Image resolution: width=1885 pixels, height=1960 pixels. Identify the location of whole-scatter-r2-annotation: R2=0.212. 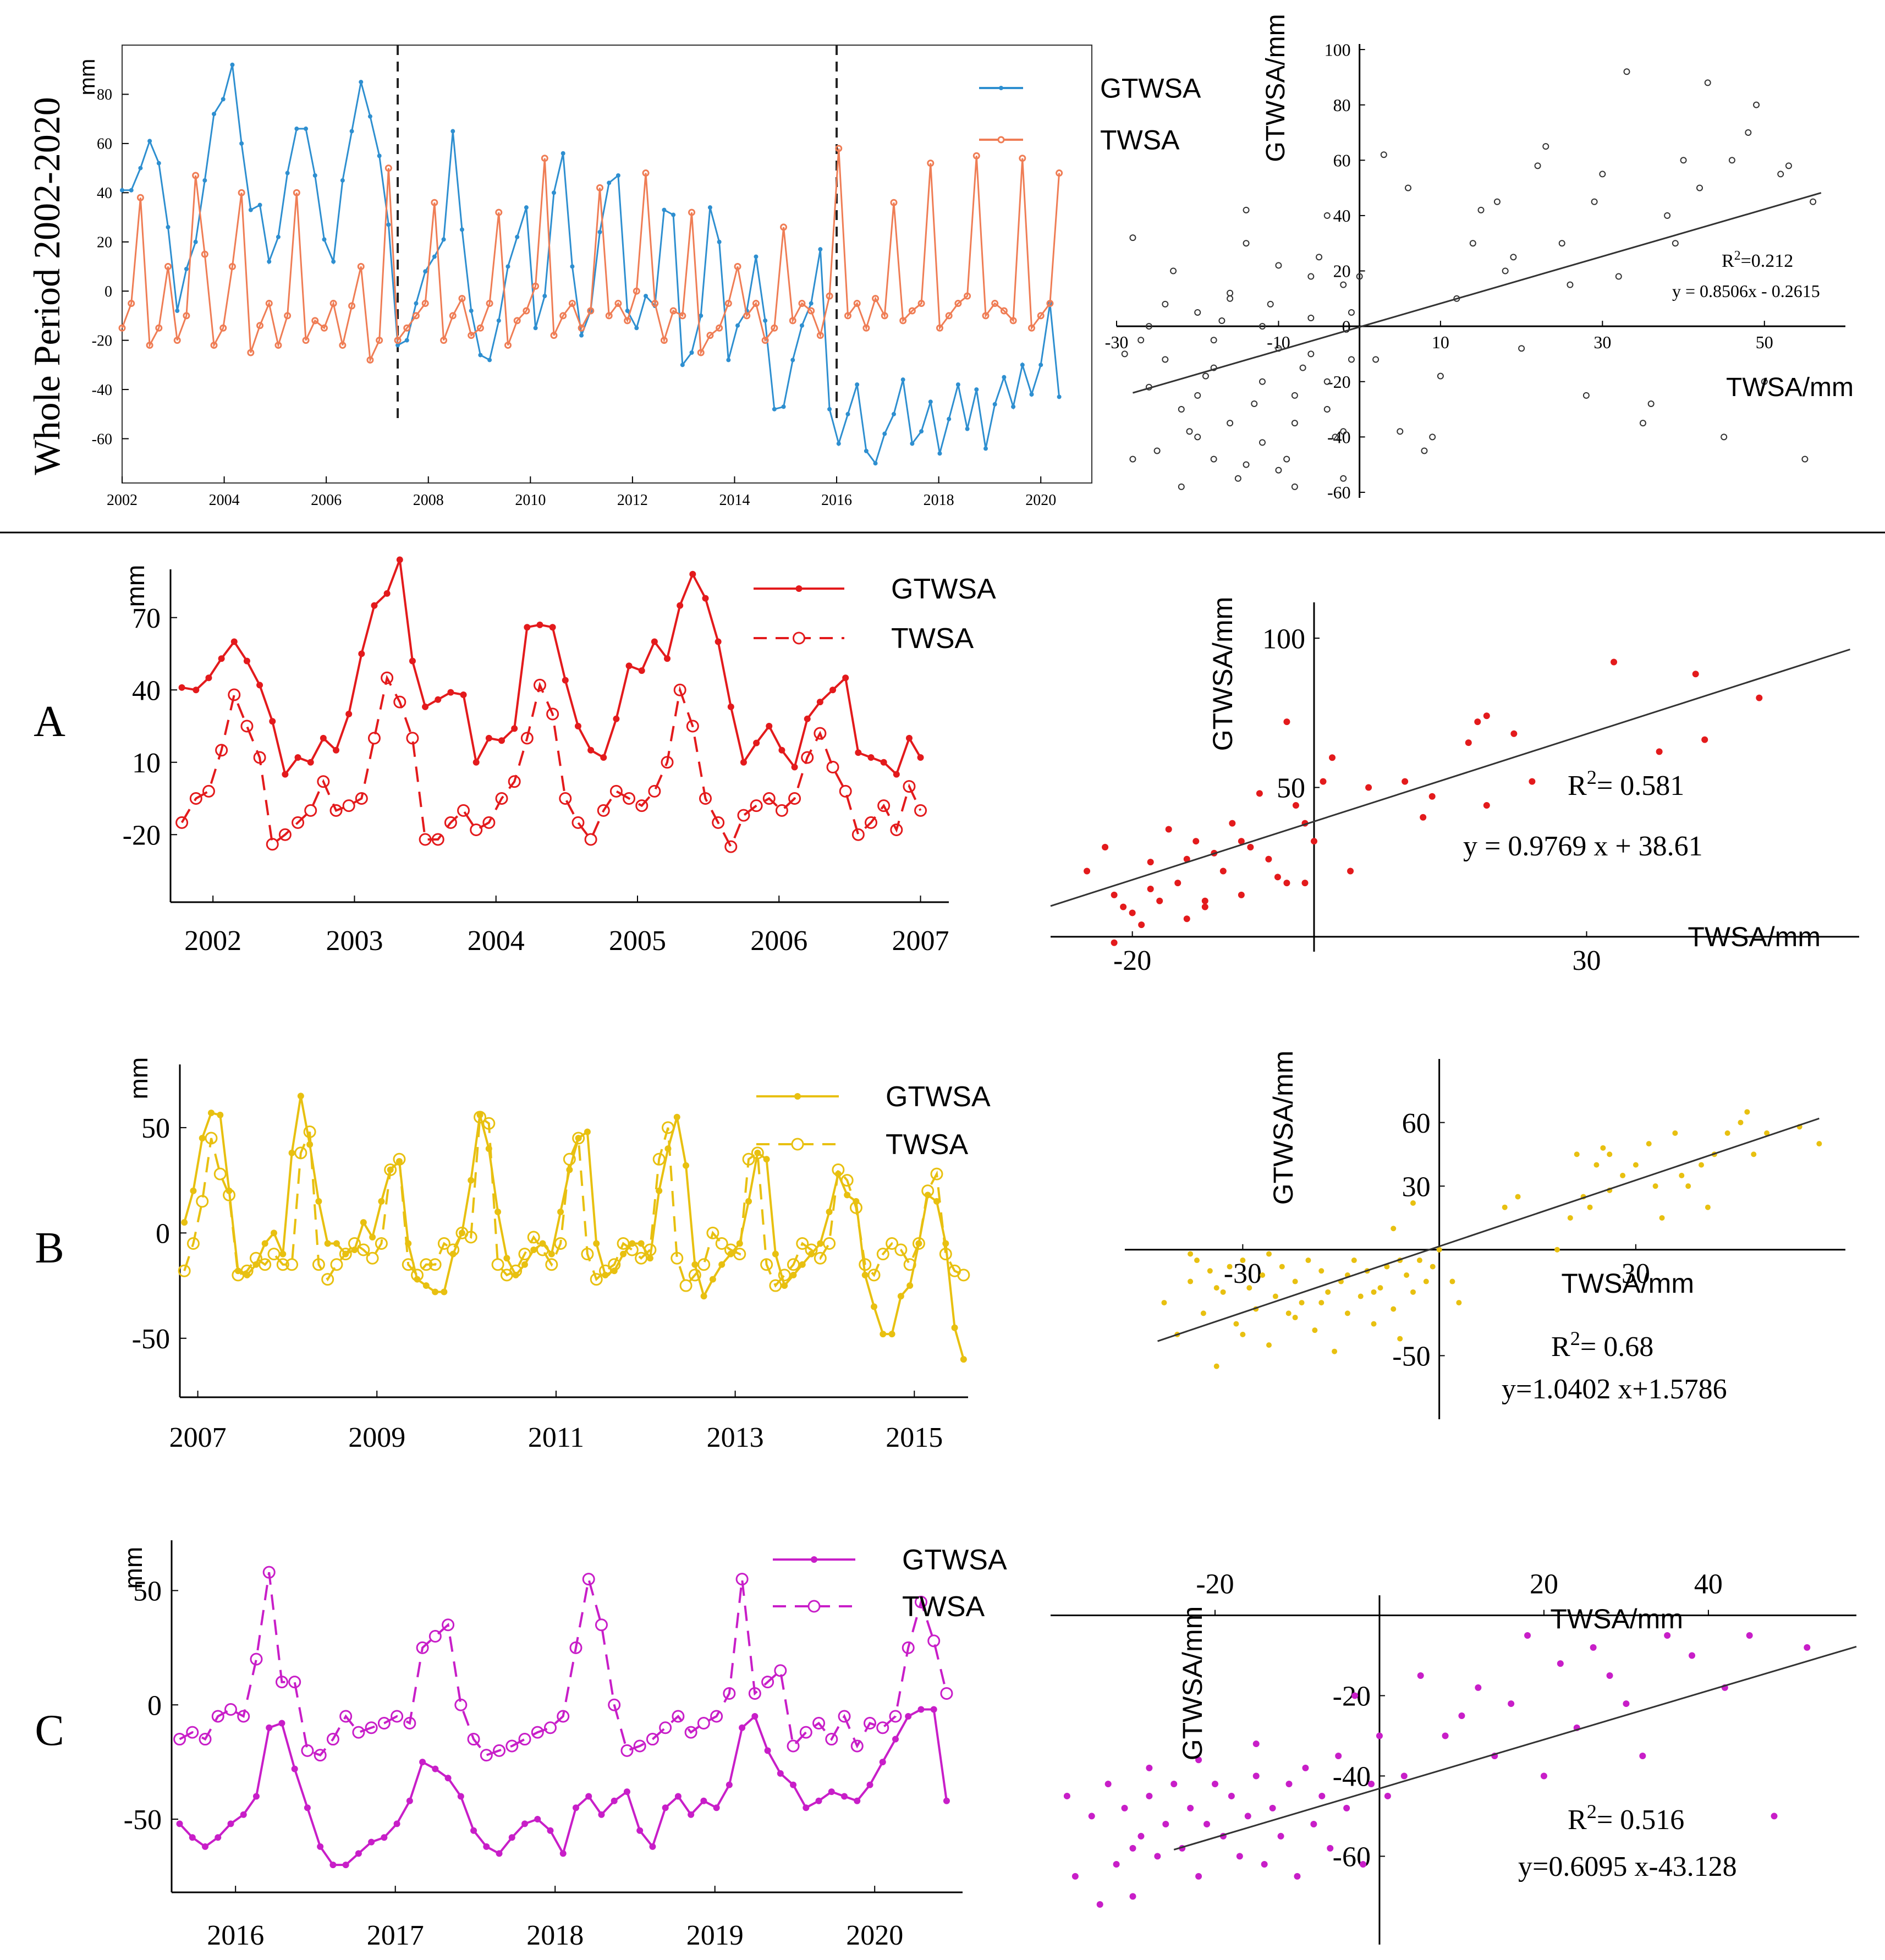
(1757, 260).